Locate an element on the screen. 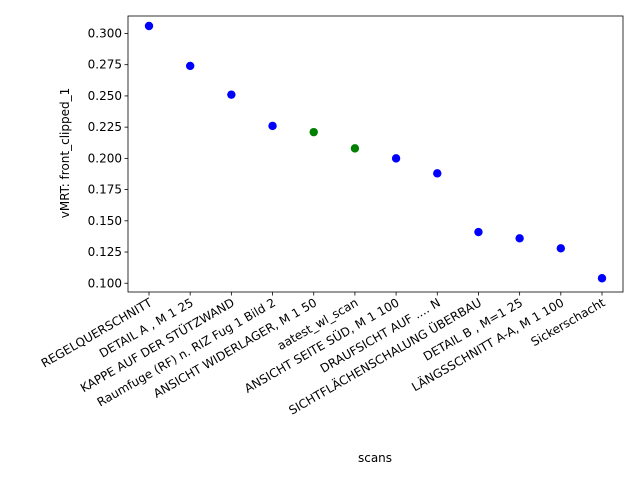 This screenshot has width=640, height=480. y-tick-label: 0.125 is located at coordinates (105, 252).